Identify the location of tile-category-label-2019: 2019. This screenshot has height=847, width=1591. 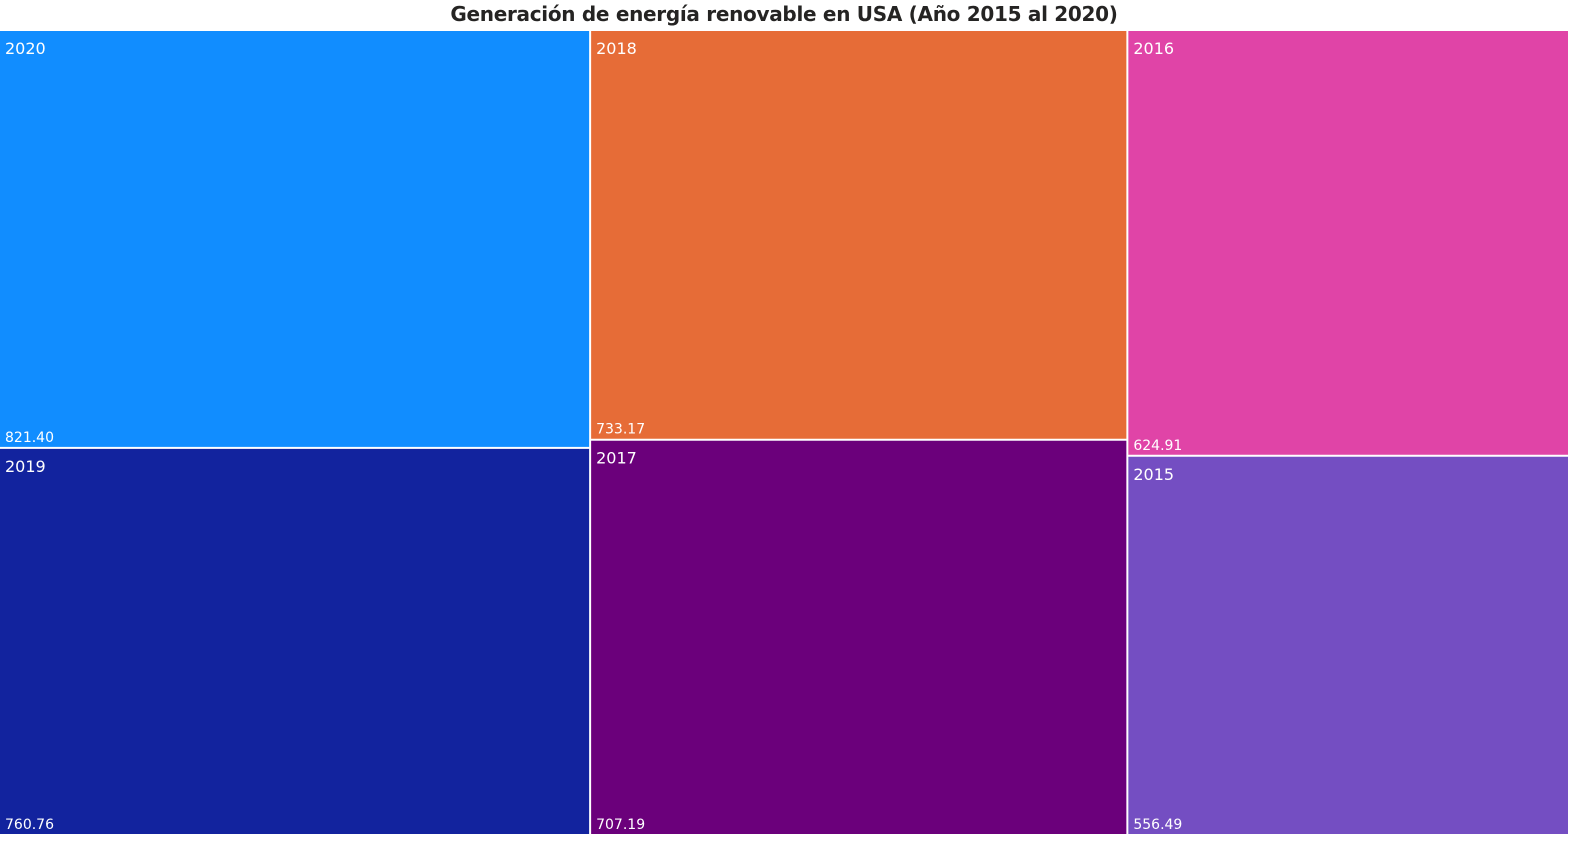
(25, 466).